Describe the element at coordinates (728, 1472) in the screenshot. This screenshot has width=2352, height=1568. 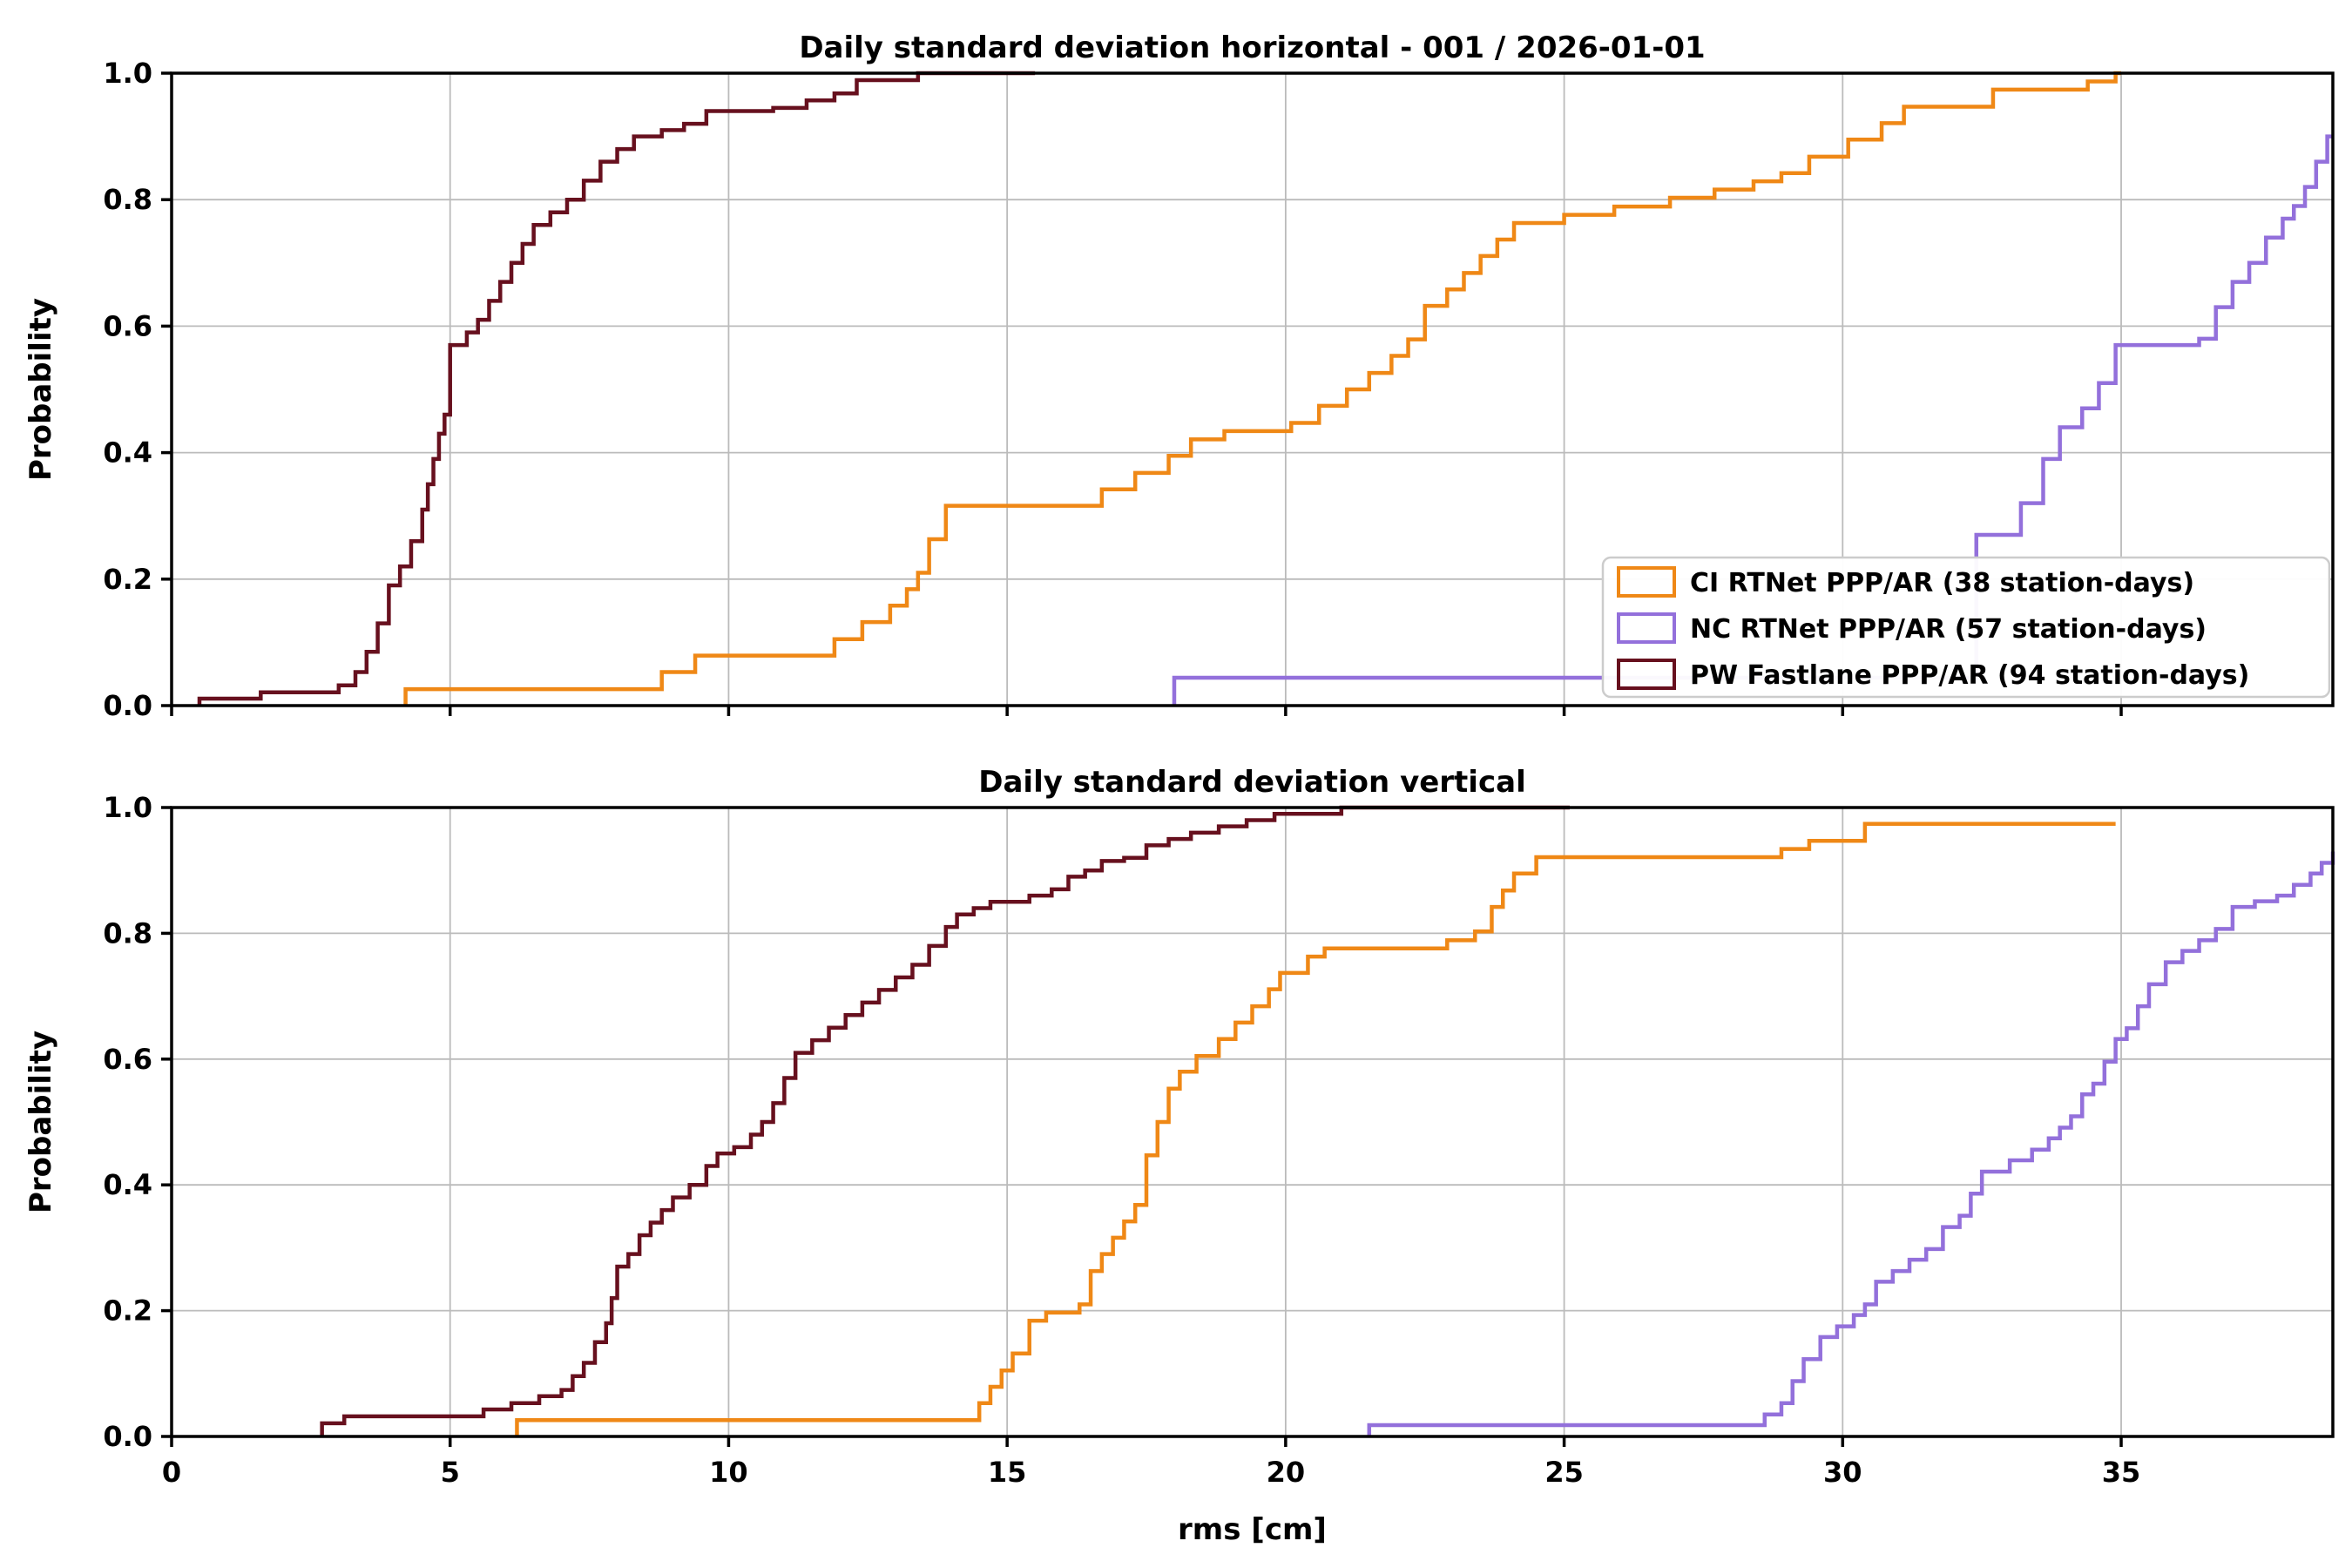
I see `x-tick-label: 10` at that location.